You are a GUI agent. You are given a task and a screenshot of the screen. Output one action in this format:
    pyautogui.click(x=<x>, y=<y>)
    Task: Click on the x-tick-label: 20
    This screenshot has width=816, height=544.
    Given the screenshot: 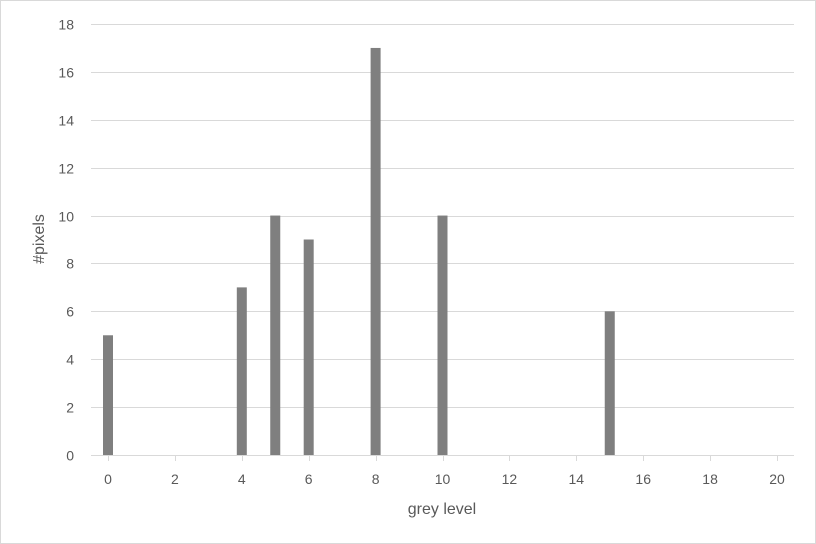 What is the action you would take?
    pyautogui.click(x=777, y=479)
    